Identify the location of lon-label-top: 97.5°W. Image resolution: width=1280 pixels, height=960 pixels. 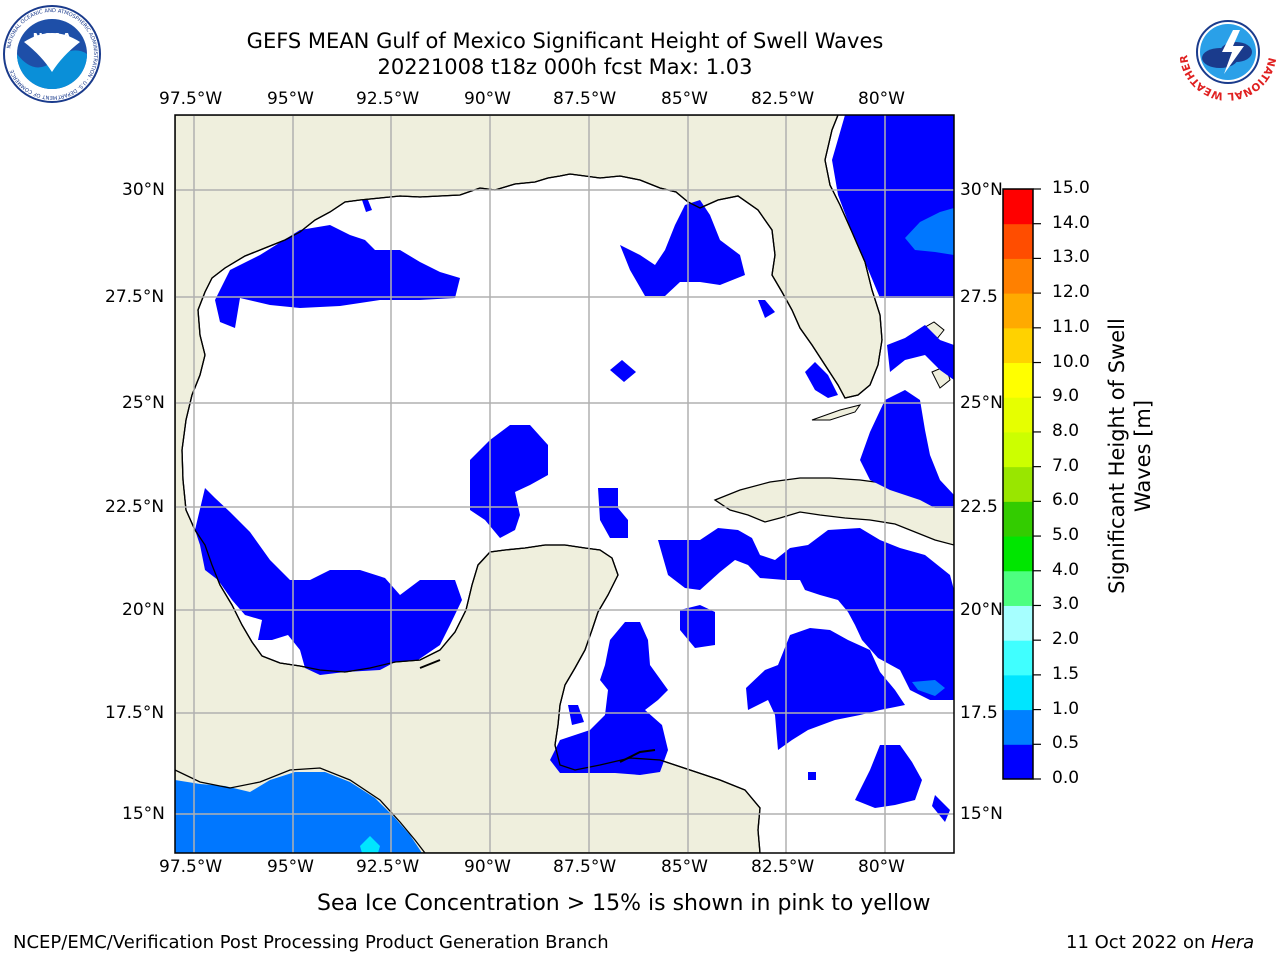
(191, 99).